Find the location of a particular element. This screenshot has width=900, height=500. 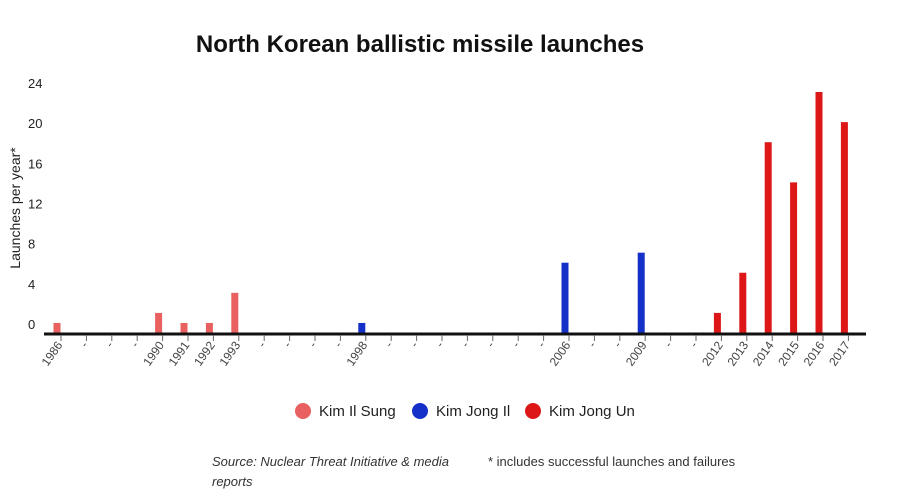

x-tick-label: 1986 is located at coordinates (52, 353).